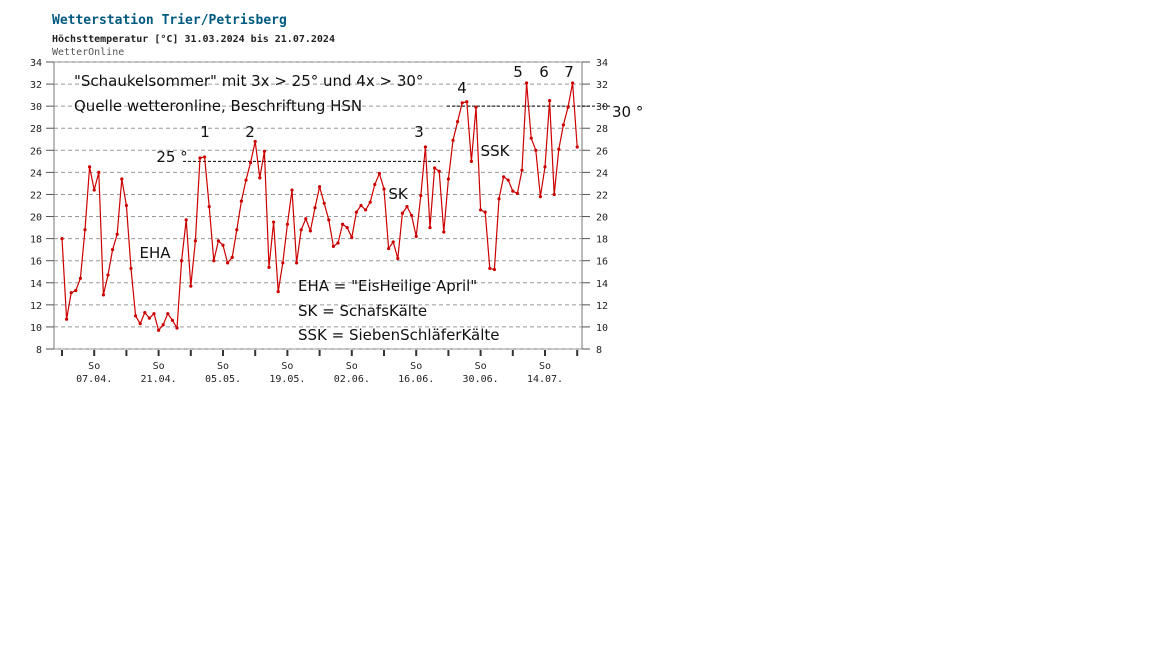 This screenshot has height=648, width=1152. Describe the element at coordinates (602, 240) in the screenshot. I see `y2-tick-label: 18` at that location.